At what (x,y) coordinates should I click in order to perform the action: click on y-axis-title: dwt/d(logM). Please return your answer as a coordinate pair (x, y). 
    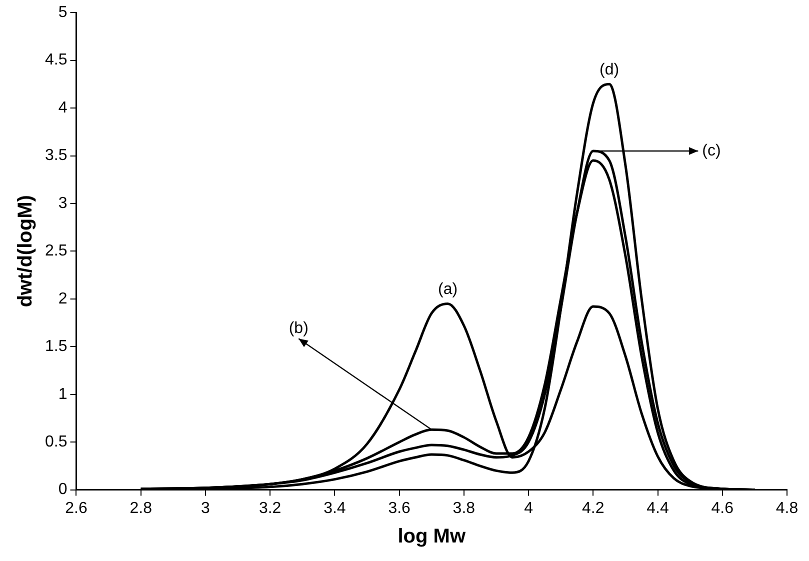
    Looking at the image, I should click on (25, 251).